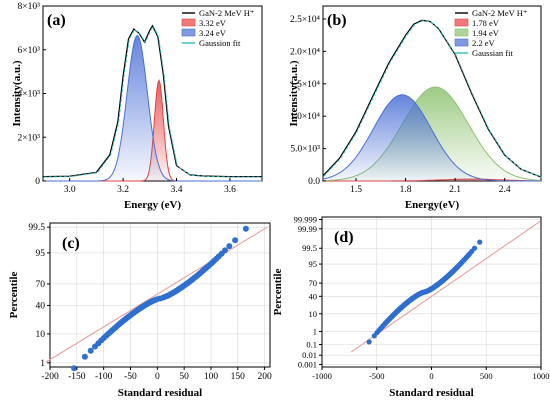 The image size is (550, 400). Describe the element at coordinates (337, 20) in the screenshot. I see `panel-label: (b)` at that location.